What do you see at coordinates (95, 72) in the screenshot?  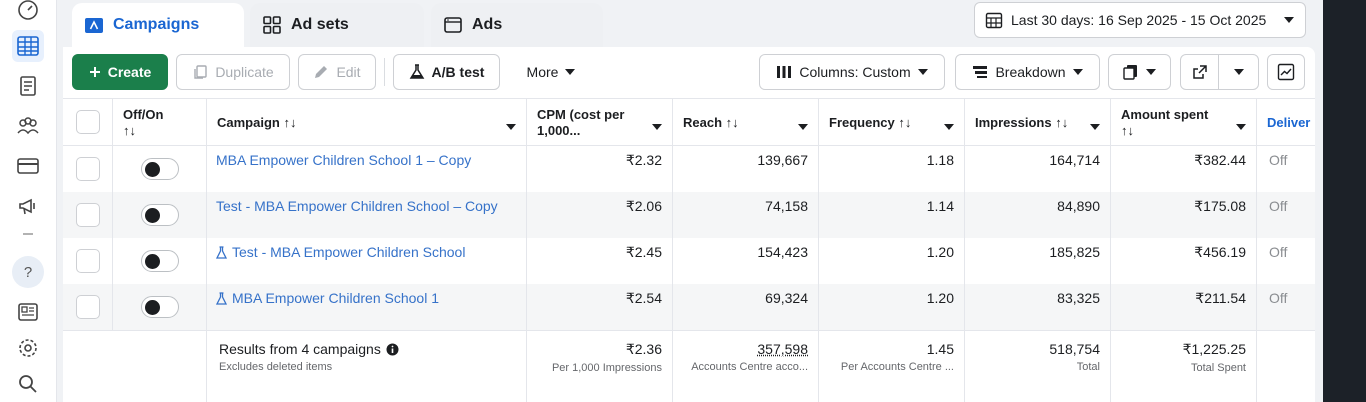 I see `plus-icon` at bounding box center [95, 72].